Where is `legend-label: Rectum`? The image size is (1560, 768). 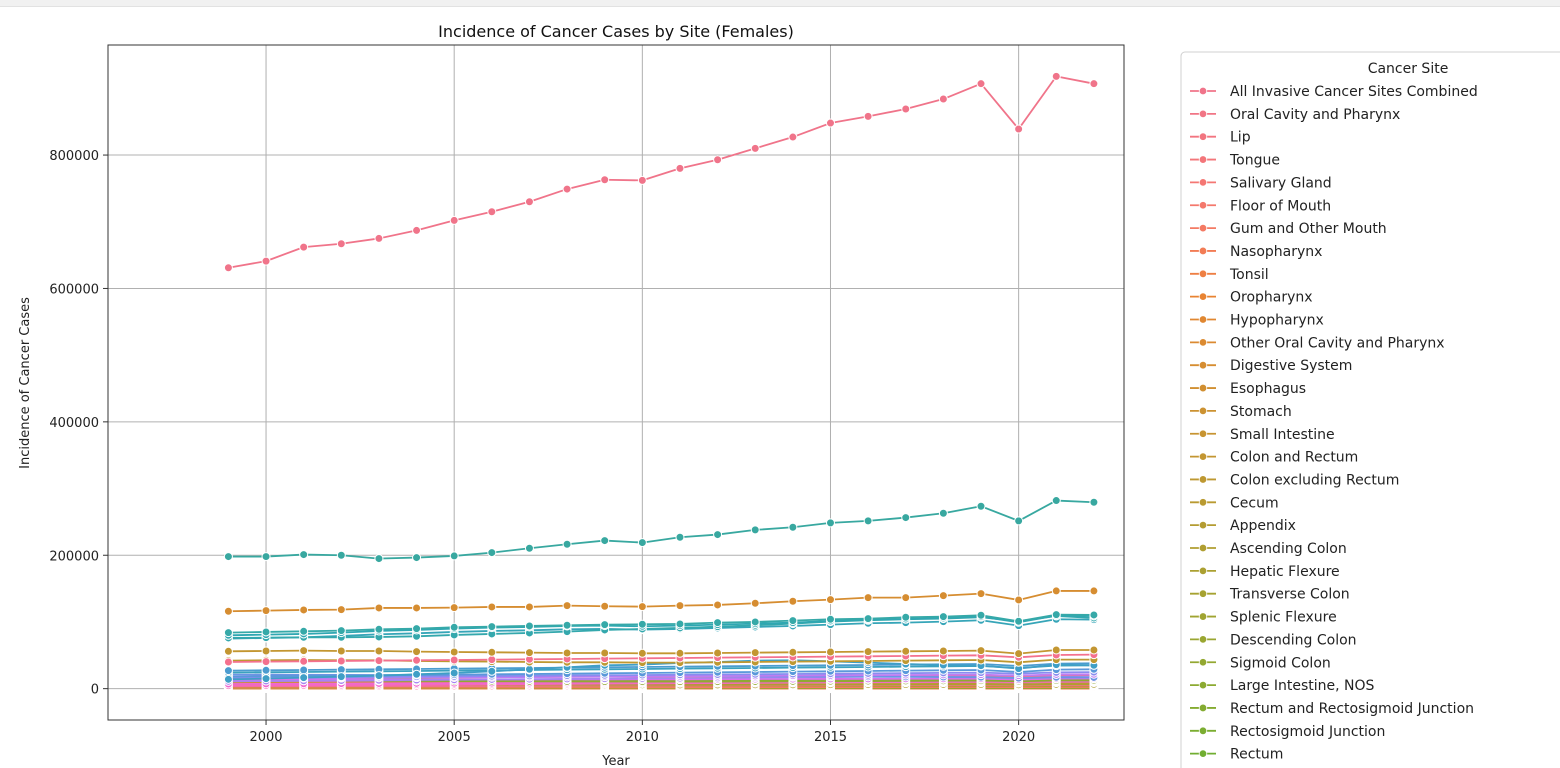
legend-label: Rectum is located at coordinates (1256, 755).